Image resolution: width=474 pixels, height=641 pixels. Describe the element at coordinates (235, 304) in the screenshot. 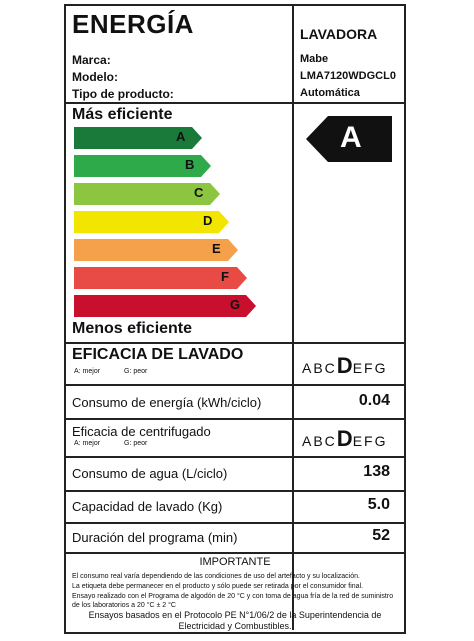

I see `efficiency-bar-letter: G` at that location.